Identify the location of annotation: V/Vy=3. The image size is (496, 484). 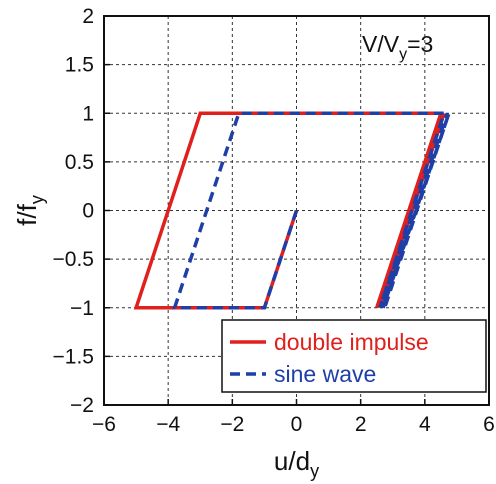
(397, 47).